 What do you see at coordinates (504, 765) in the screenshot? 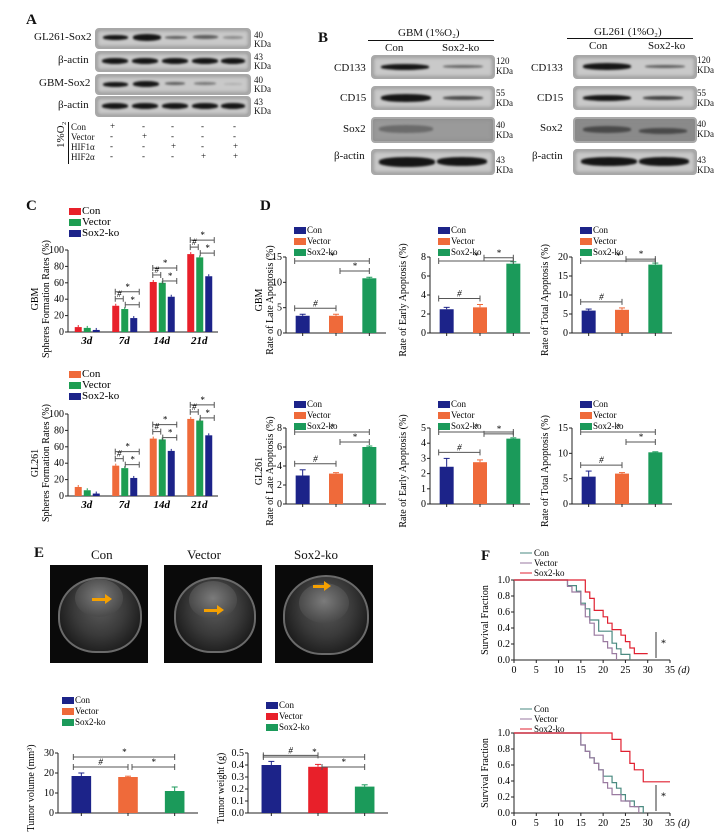
I see `svg-text: 0.6` at bounding box center [504, 765].